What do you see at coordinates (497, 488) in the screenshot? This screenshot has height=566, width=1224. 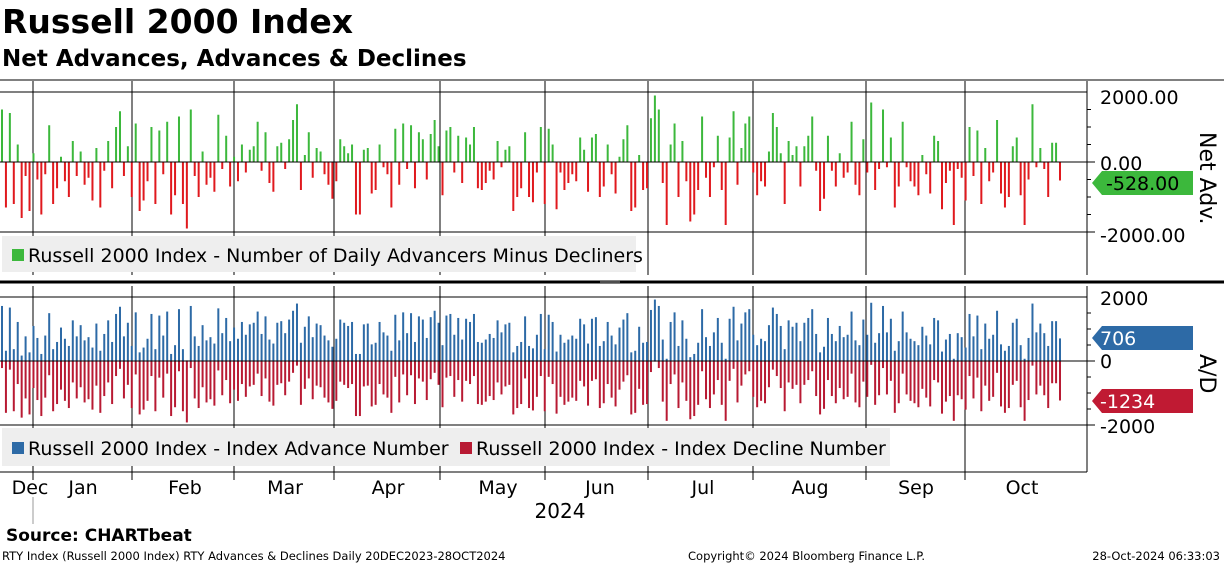 I see `month-label-may: May` at bounding box center [497, 488].